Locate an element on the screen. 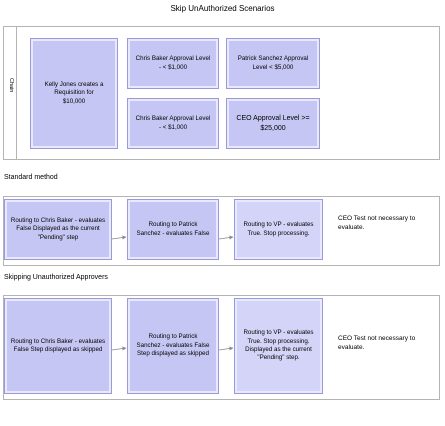 This screenshot has height=426, width=445. skipping-method-note: CEO Test not necessary to evaluate. is located at coordinates (377, 343).